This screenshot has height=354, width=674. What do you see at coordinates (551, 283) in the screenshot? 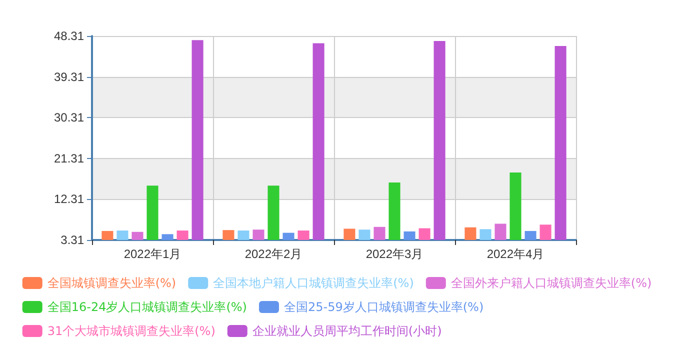
I see `legend-label: 全国外来户籍人口城镇调查失业率(%)` at bounding box center [551, 283].